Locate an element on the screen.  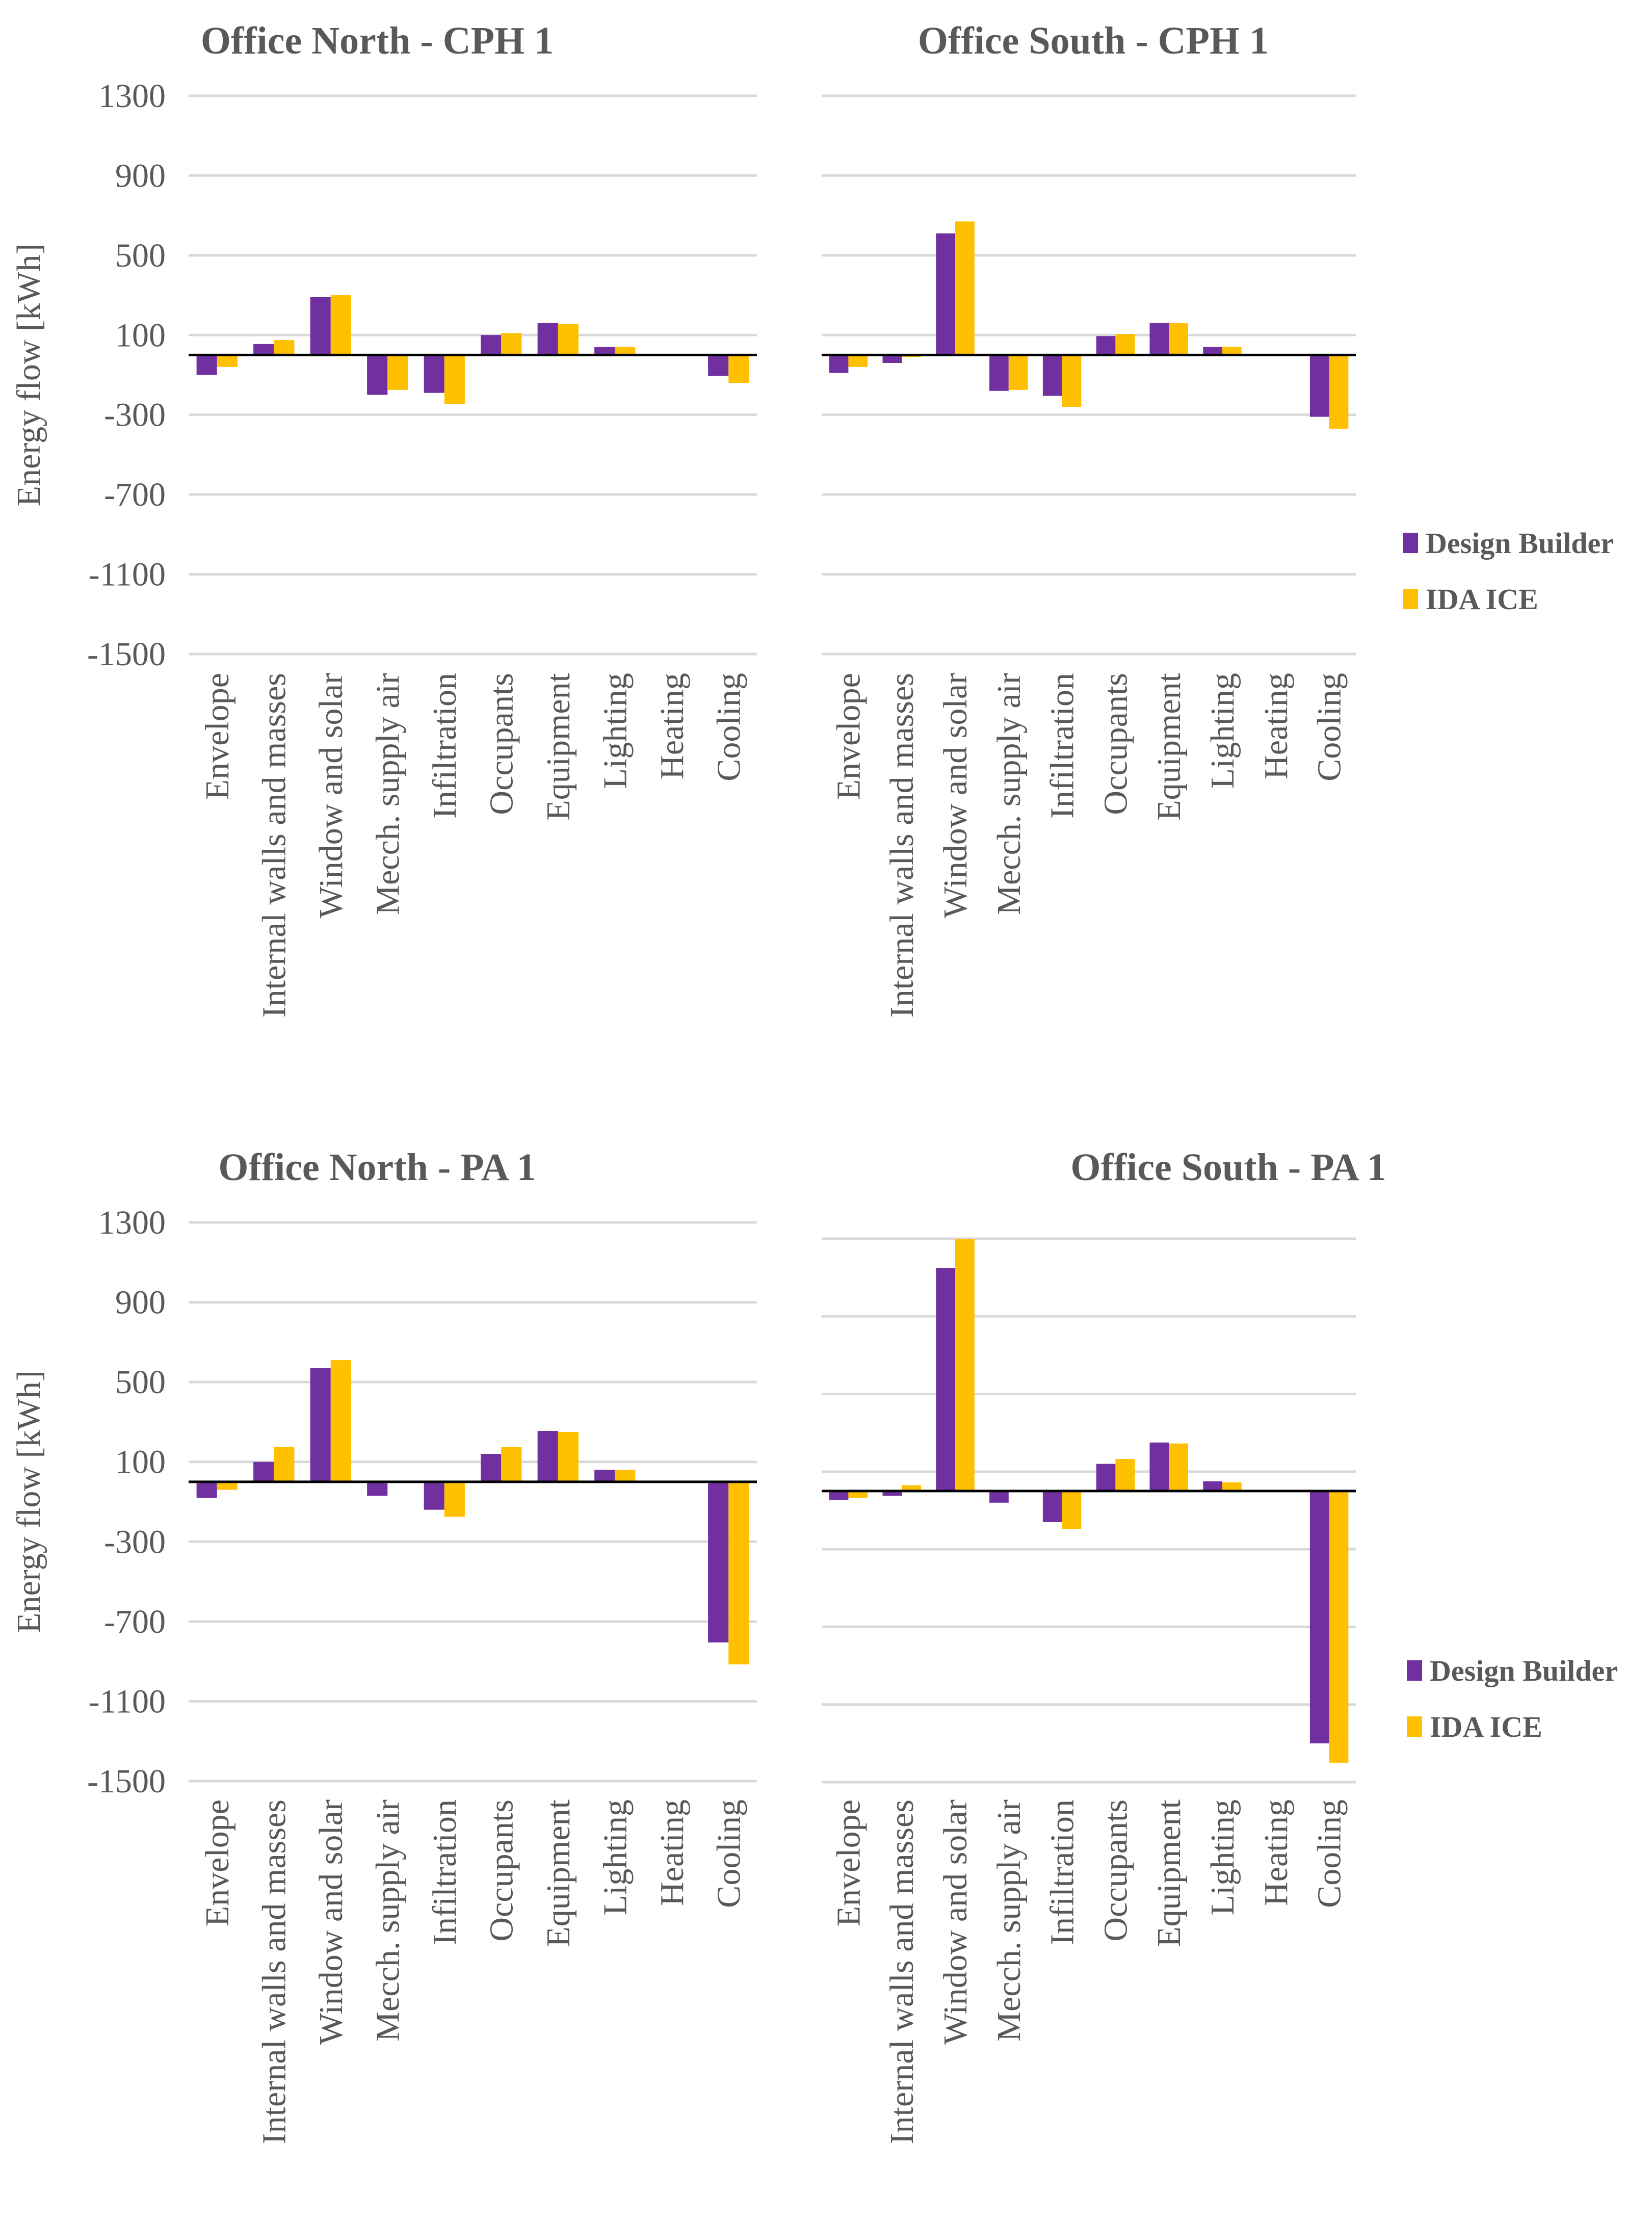
y-tick-label: 500 is located at coordinates (140, 1382).